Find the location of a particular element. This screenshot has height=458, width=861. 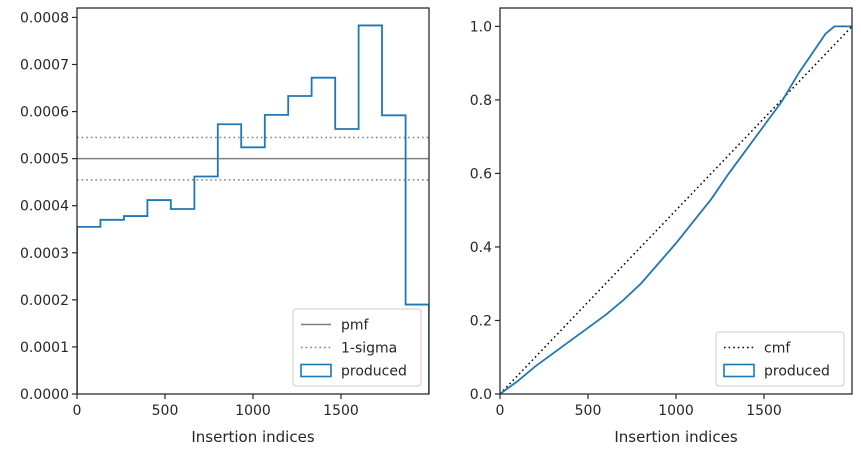

chart-1-legend-swatch-produced is located at coordinates (316, 370).